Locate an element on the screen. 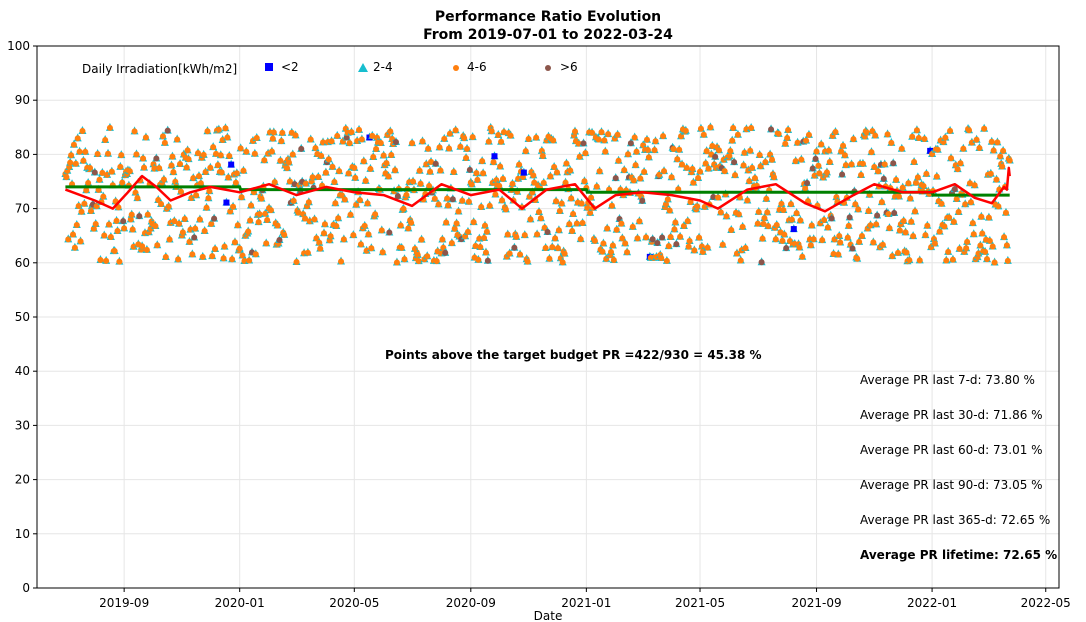  avg-7d-annotation: Average PR last 7-d: 73.80 % is located at coordinates (947, 380).